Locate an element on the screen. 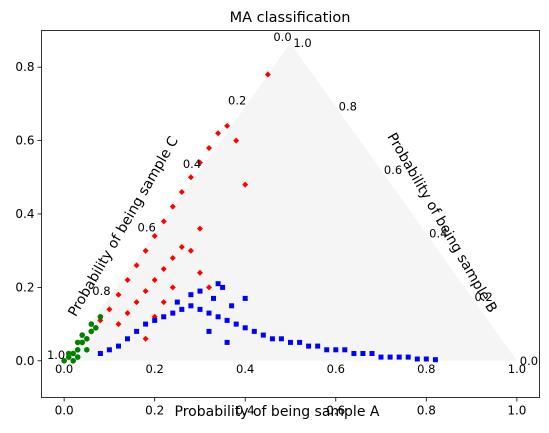 This screenshot has width=549, height=433. y-axis-ticks: 0.0 0.2 0.4 0.6 0.8 is located at coordinates (28, 214).